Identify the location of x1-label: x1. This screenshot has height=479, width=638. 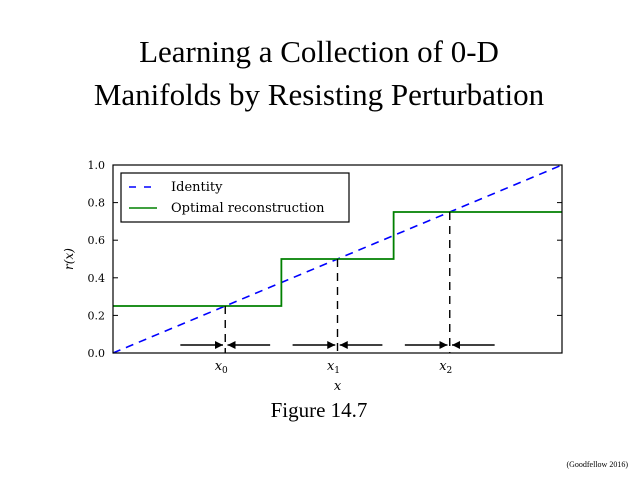
(333, 367).